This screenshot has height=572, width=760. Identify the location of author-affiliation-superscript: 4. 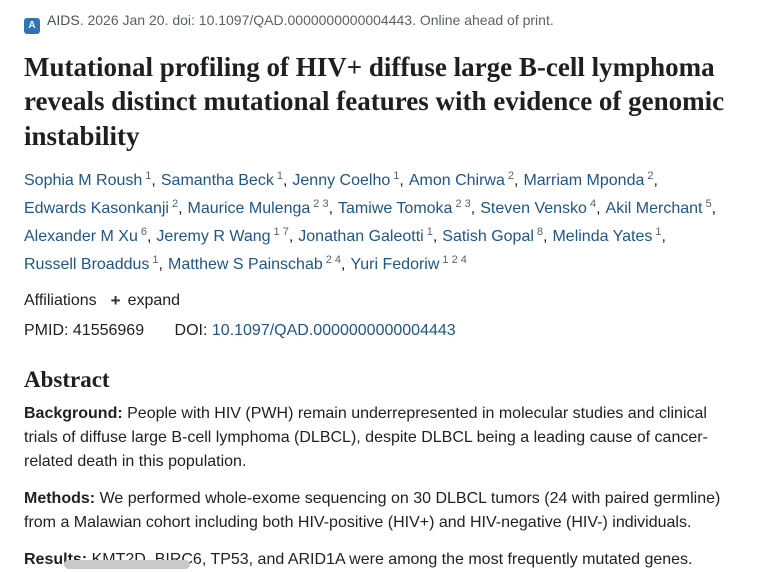
(593, 203).